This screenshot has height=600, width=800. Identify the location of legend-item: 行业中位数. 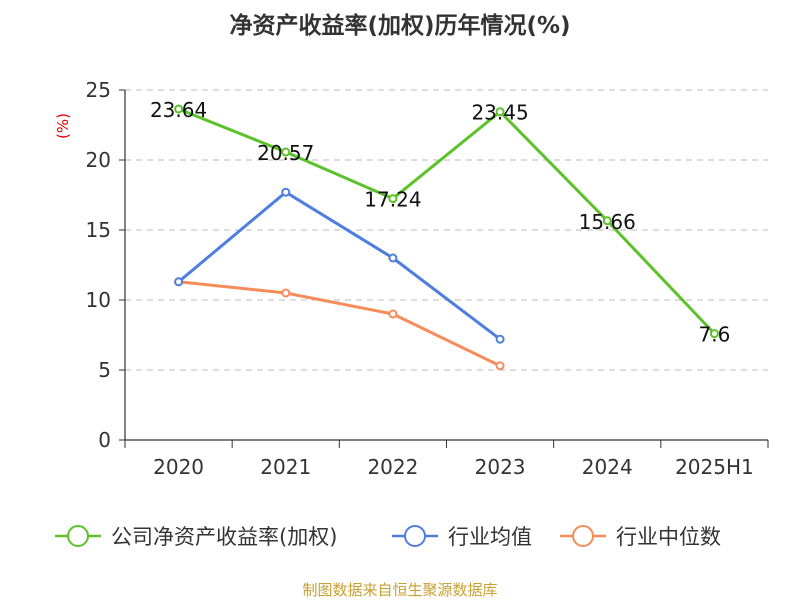
(640, 537).